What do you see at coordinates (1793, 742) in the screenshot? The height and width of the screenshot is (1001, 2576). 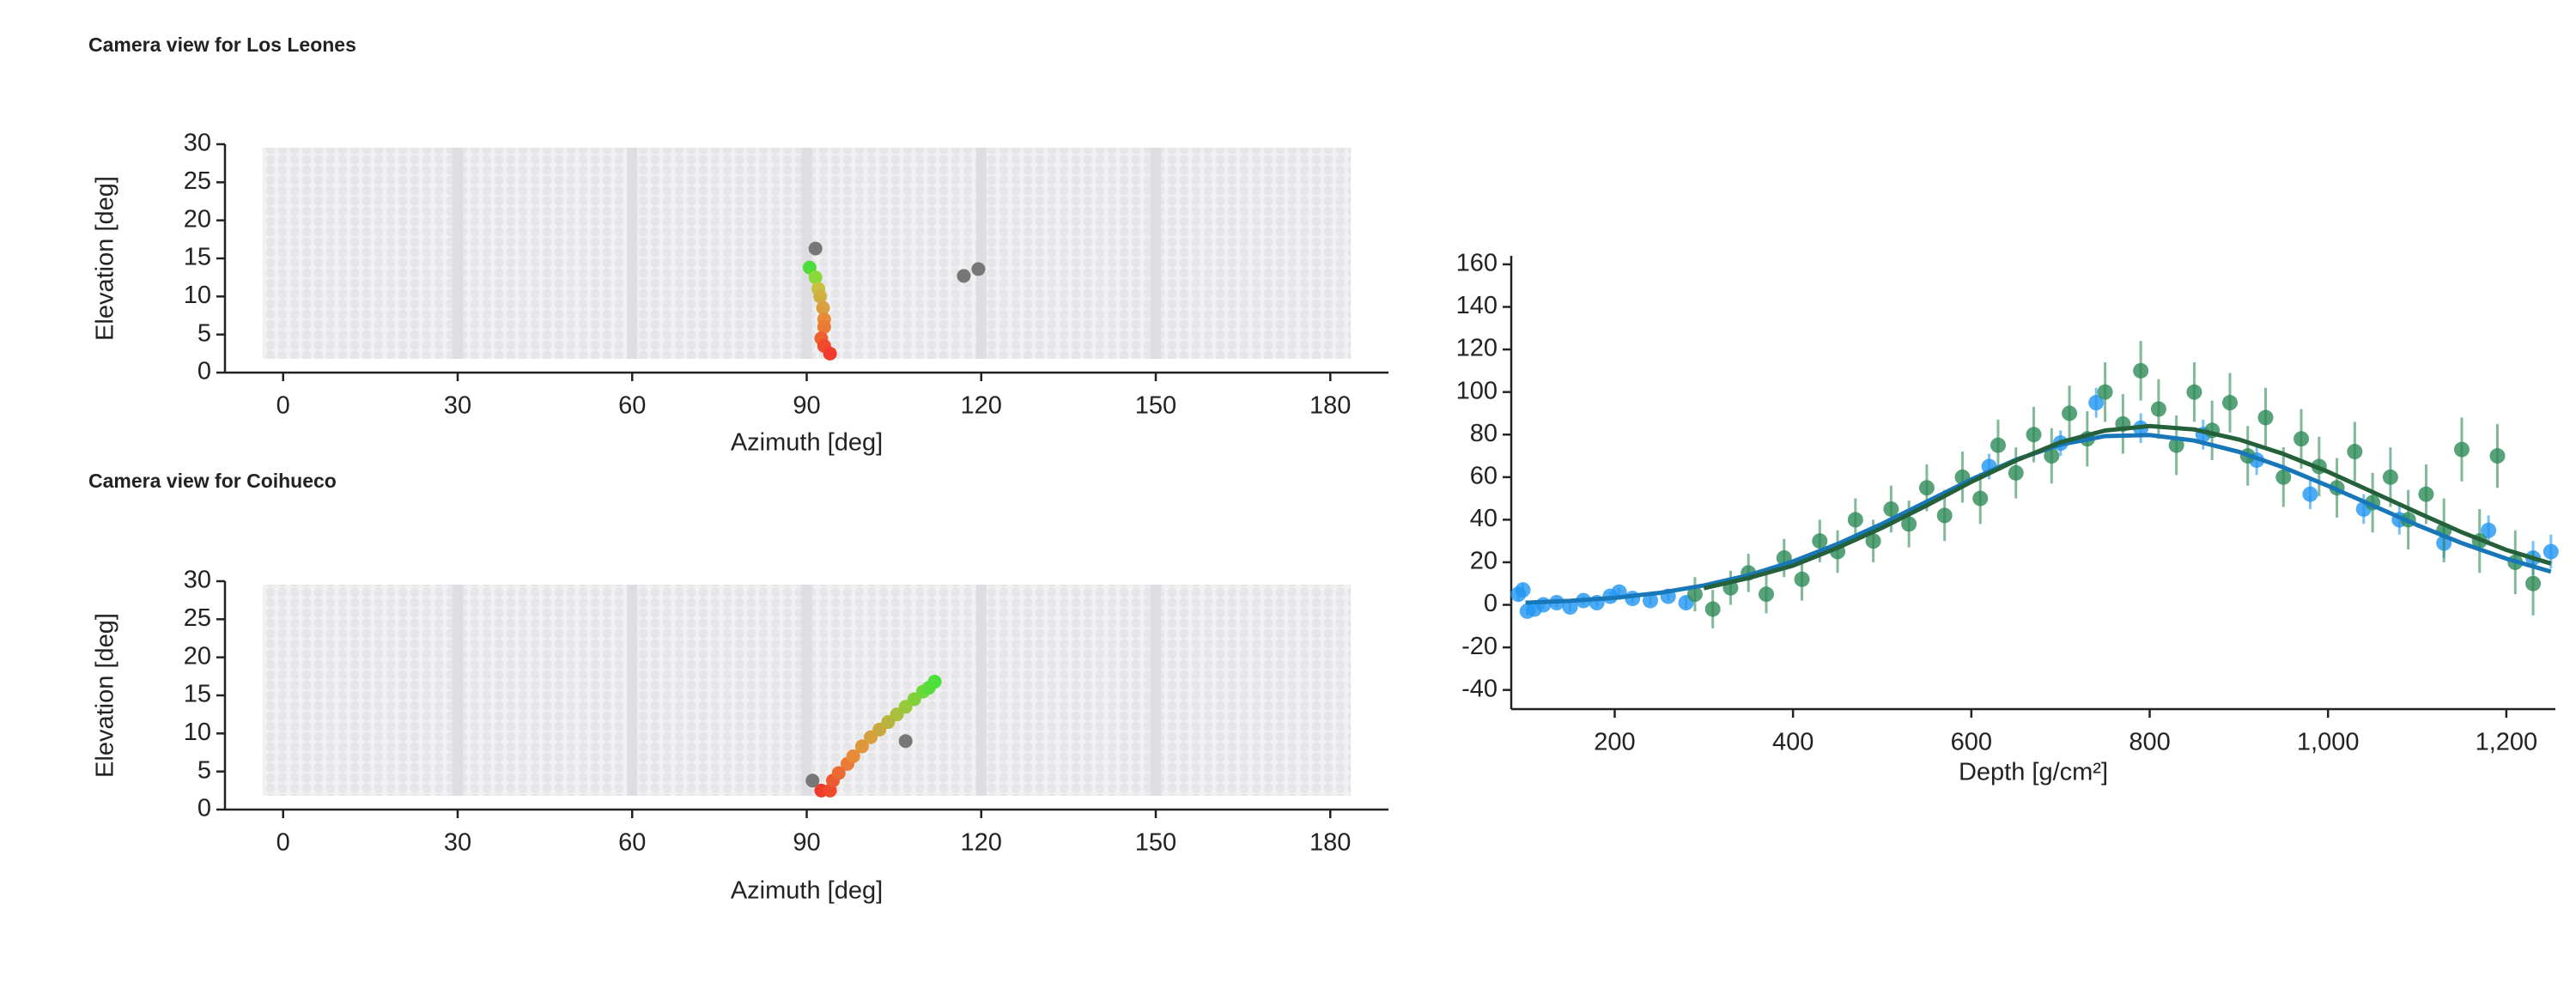 I see `x-tick-label: 400` at bounding box center [1793, 742].